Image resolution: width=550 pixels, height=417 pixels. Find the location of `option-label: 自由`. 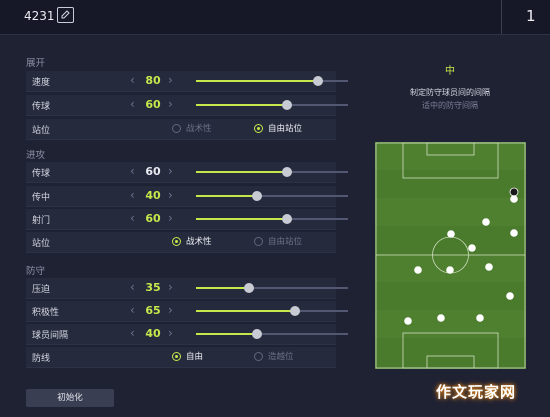

option-label: 自由 is located at coordinates (195, 357).